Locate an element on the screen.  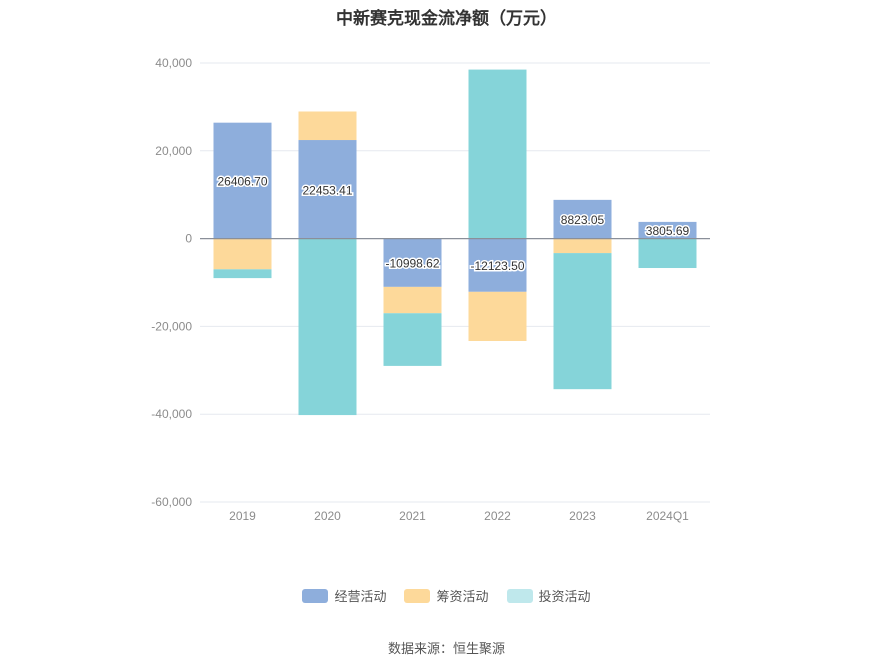
bar-investing-2020 is located at coordinates (327, 327).